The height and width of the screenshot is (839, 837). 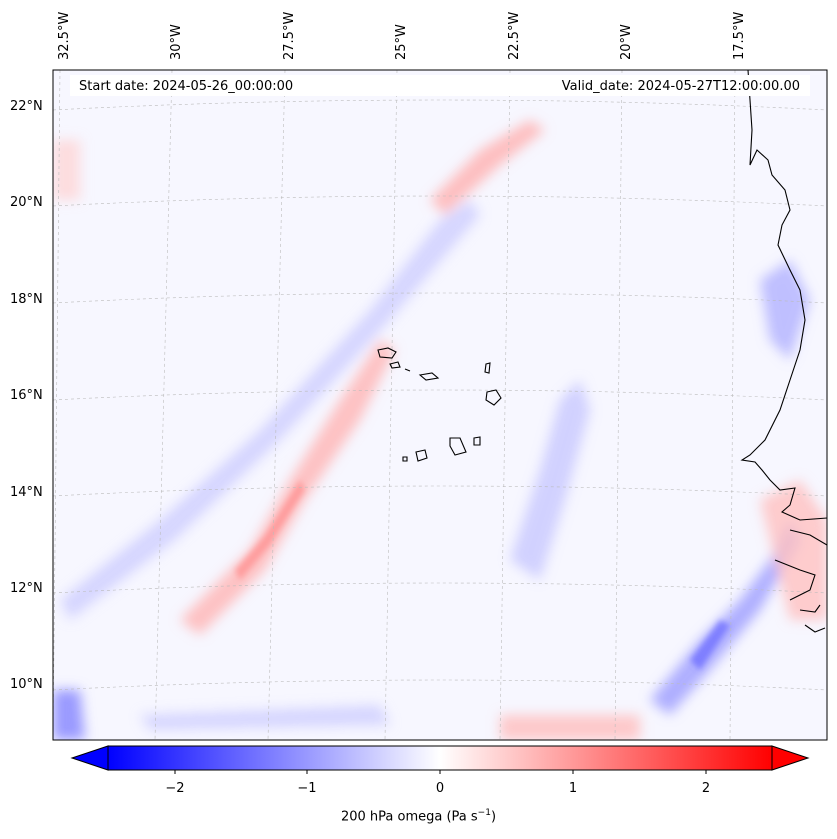 What do you see at coordinates (26, 202) in the screenshot?
I see `lat-label-20n: 20°N` at bounding box center [26, 202].